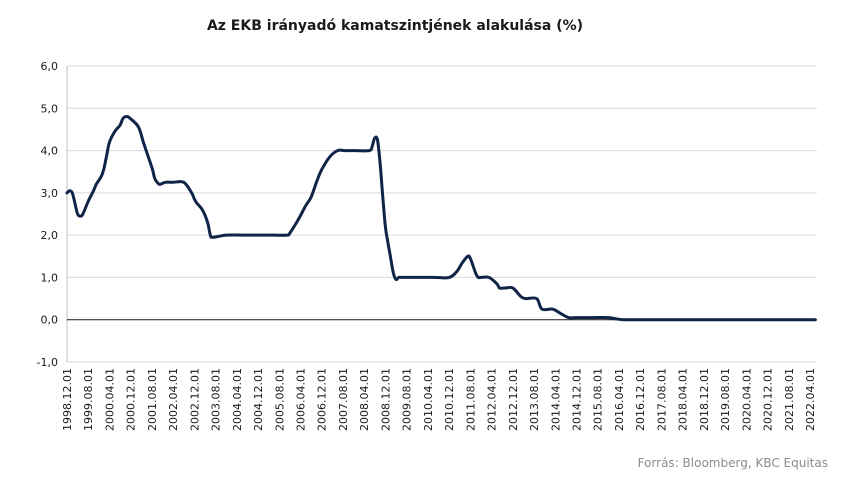 Image resolution: width=850 pixels, height=496 pixels. Describe the element at coordinates (683, 399) in the screenshot. I see `x-tick-label: 2018.04.01` at that location.